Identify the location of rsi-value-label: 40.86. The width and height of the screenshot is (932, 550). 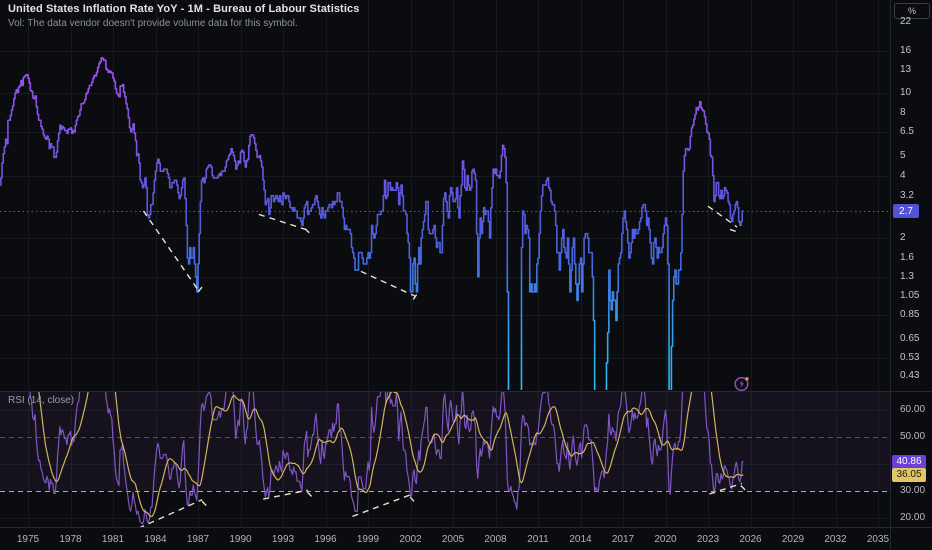
(909, 461).